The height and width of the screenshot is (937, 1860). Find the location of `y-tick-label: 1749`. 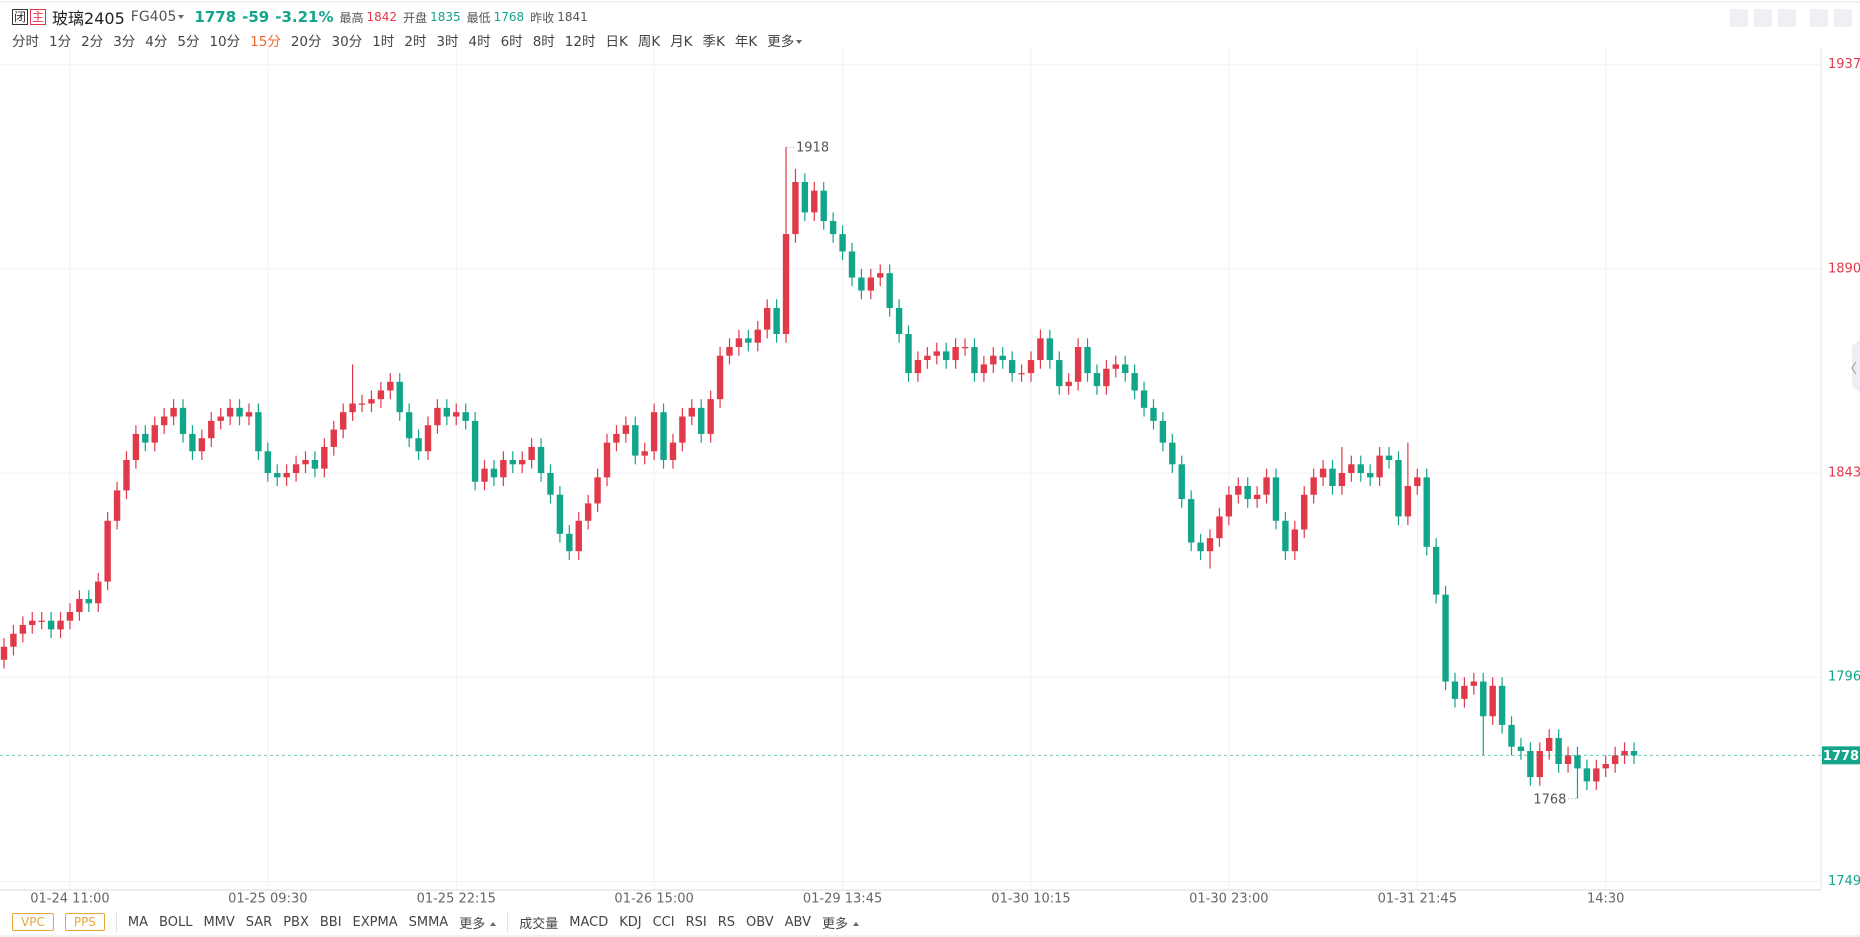

y-tick-label: 1749 is located at coordinates (1844, 881).